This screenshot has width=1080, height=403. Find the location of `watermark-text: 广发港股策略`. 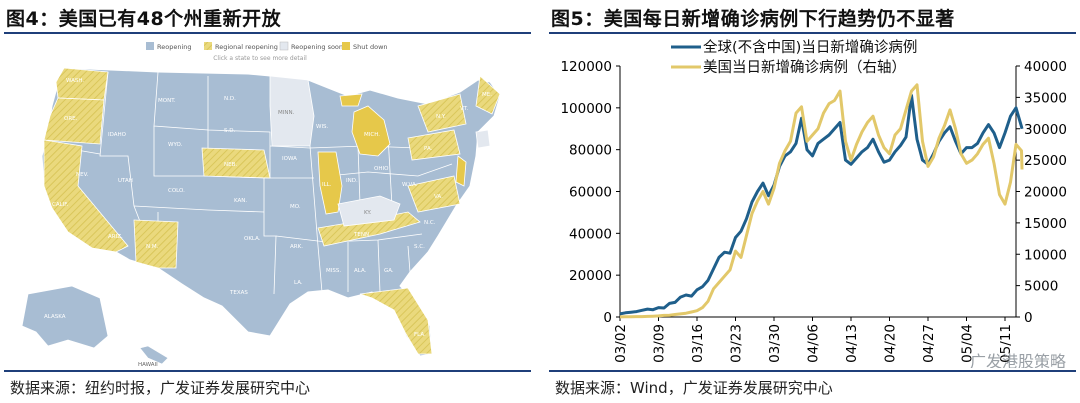

watermark-text: 广发港股策略 is located at coordinates (1018, 360).